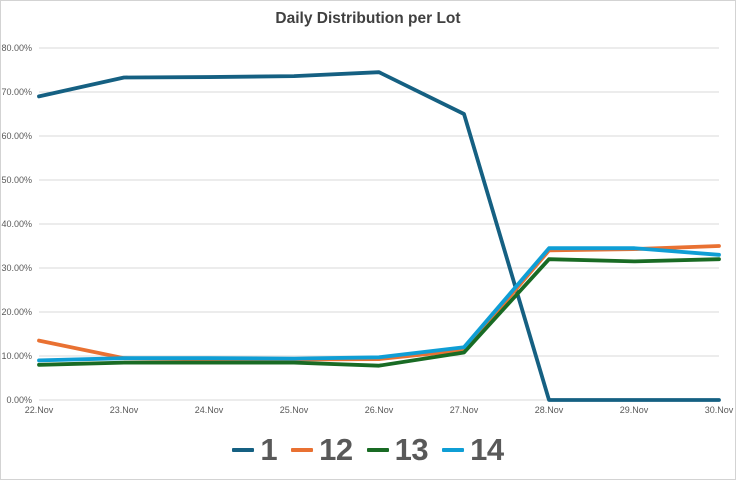  Describe the element at coordinates (464, 410) in the screenshot. I see `x-axis-label: 27.Nov` at that location.